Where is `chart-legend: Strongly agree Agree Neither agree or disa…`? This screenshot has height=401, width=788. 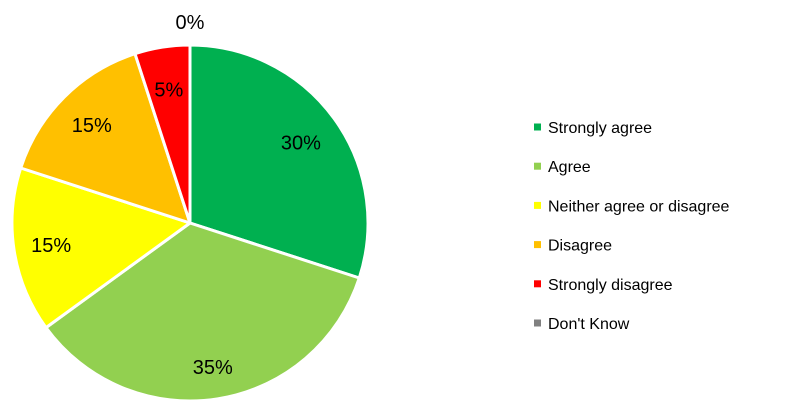 chart-legend: Strongly agree Agree Neither agree or disa… is located at coordinates (632, 226).